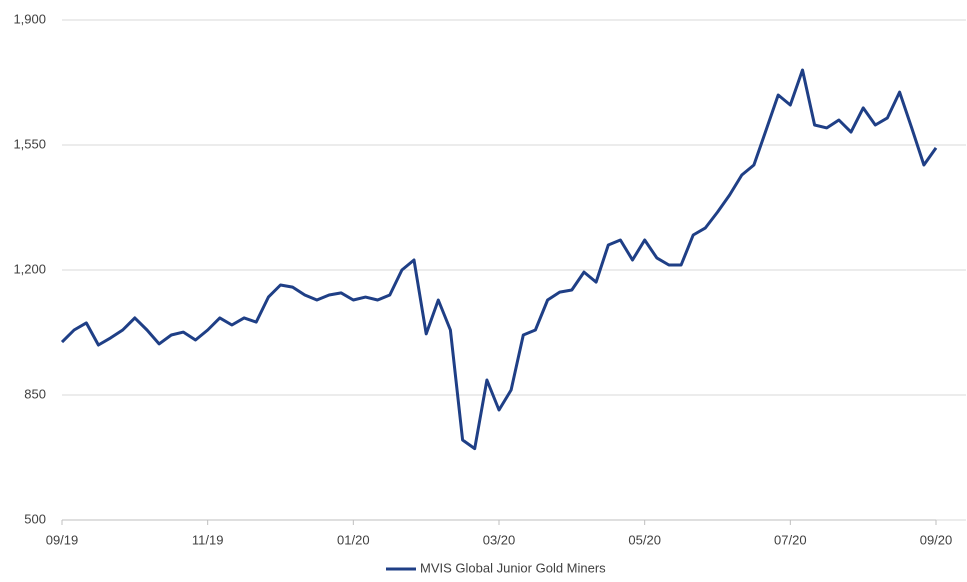 The image size is (967, 582). Describe the element at coordinates (499, 539) in the screenshot. I see `x-tick-label: 03/20` at that location.